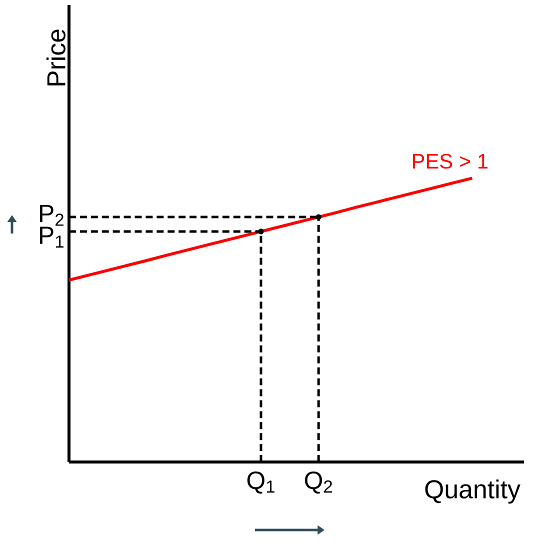 The image size is (543, 544). I want to click on annotation: P$_{2}$, so click(52, 215).